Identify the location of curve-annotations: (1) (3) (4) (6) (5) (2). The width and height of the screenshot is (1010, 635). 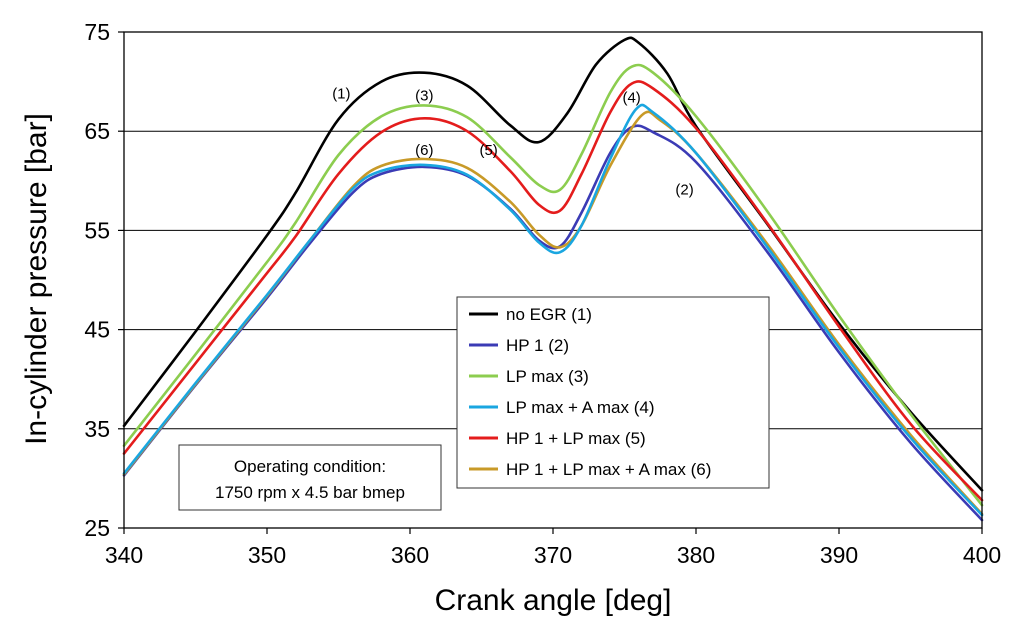
(513, 141).